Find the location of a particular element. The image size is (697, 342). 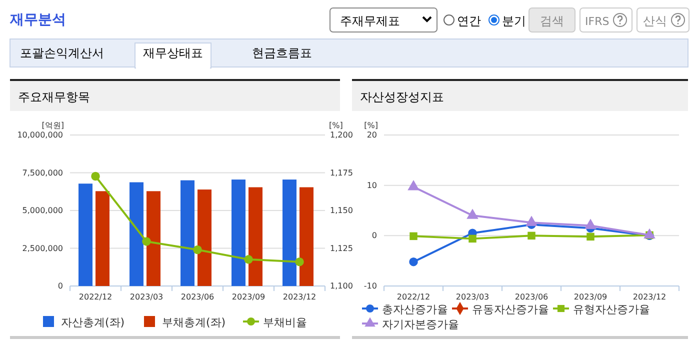

text: 재무분석 is located at coordinates (37, 20).